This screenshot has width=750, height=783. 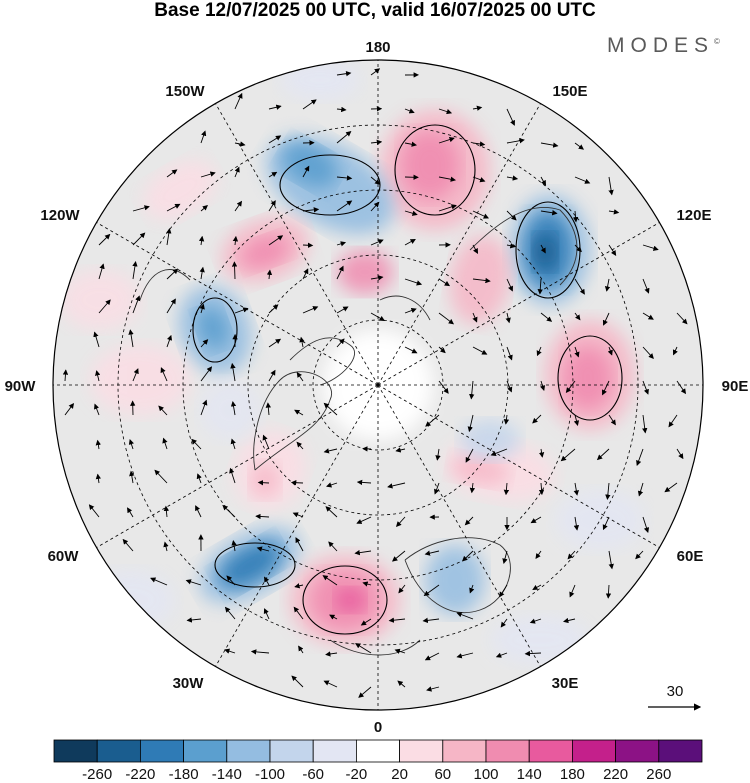 What do you see at coordinates (661, 45) in the screenshot?
I see `brand-text: MODES` at bounding box center [661, 45].